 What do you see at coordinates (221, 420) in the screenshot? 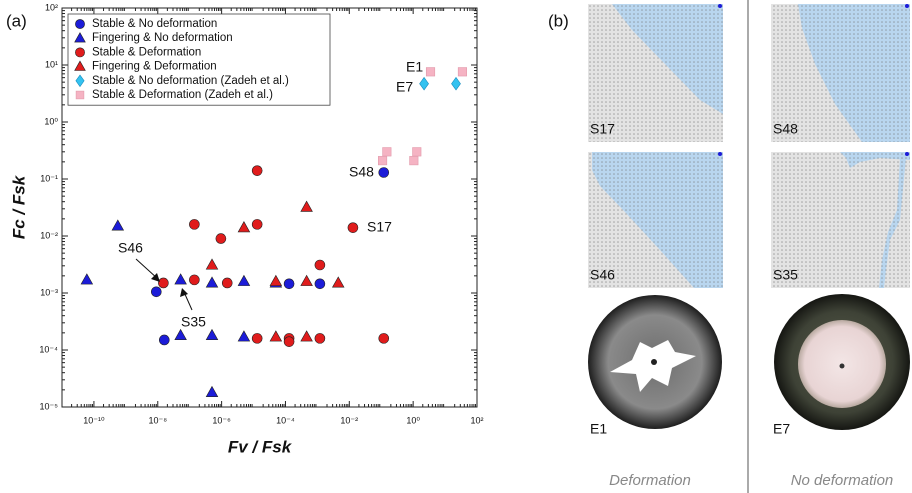
I see `x-tick-label: 10⁻⁶` at bounding box center [221, 420].